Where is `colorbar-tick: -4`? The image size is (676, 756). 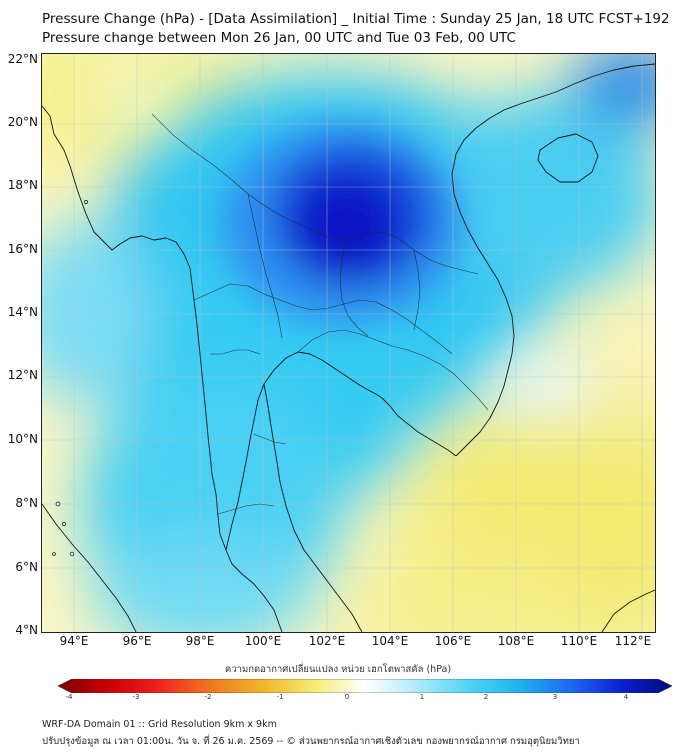 colorbar-tick: -4 is located at coordinates (69, 697).